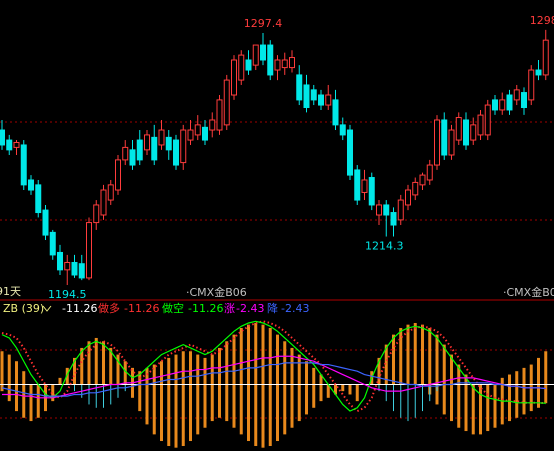  What do you see at coordinates (229, 308) in the screenshot?
I see `legend-name: 涨` at bounding box center [229, 308].